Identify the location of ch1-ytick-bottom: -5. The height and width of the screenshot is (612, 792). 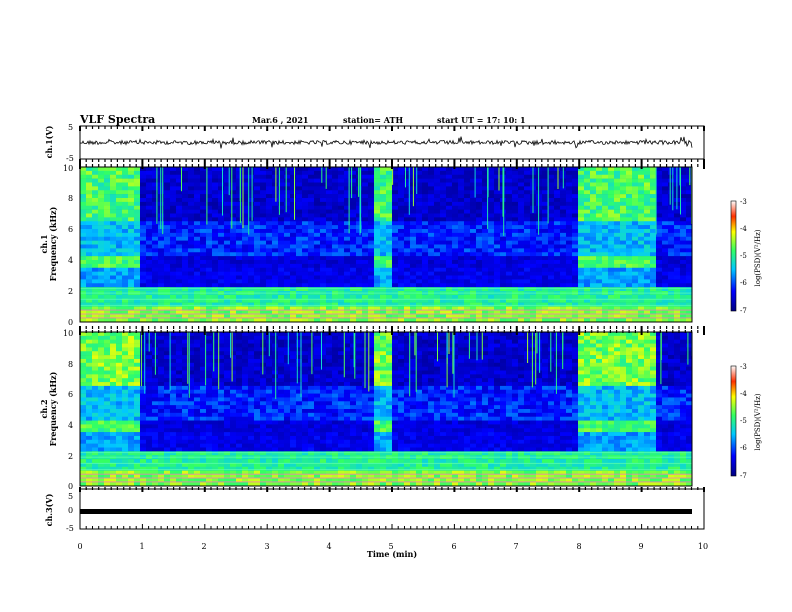
(70, 158).